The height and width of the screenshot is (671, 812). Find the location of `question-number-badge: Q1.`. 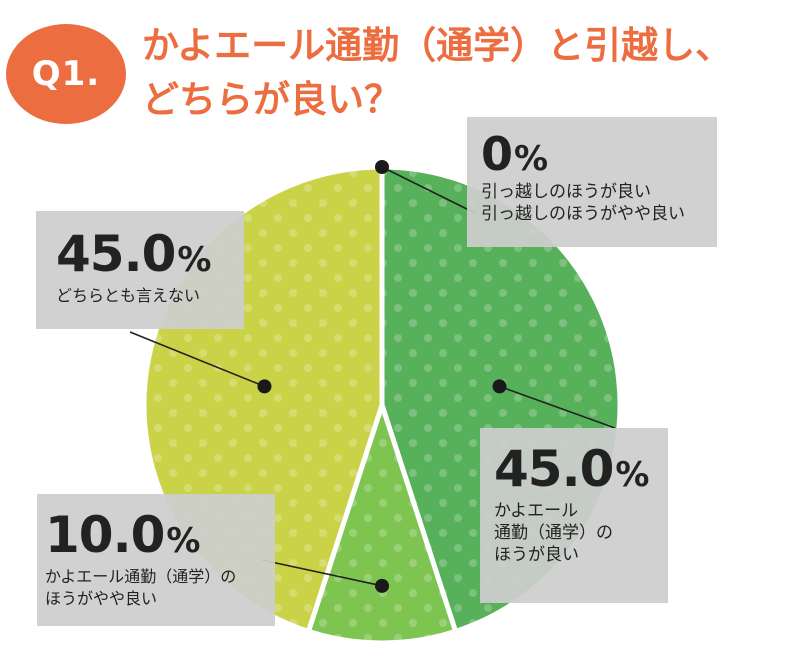

question-number-badge: Q1. is located at coordinates (66, 74).